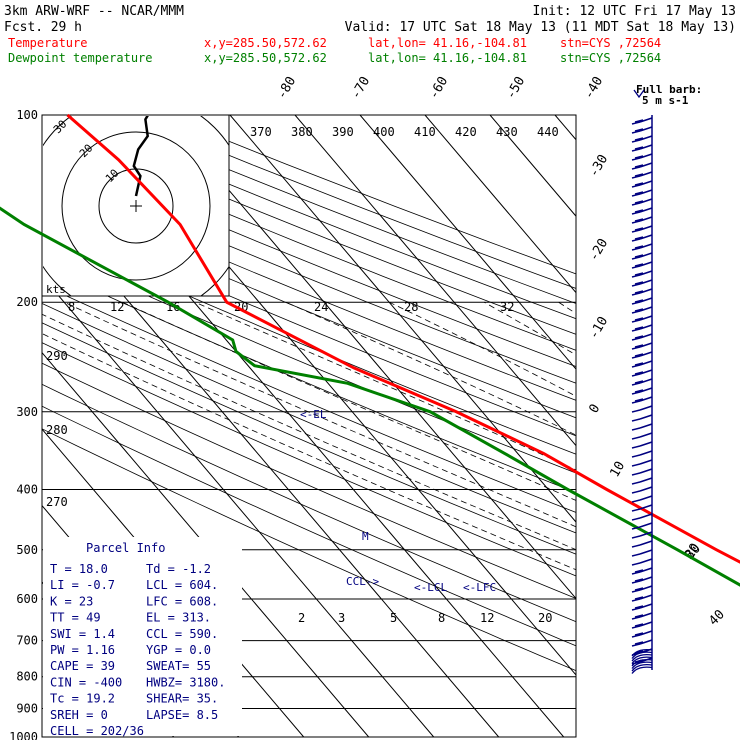 Image resolution: width=740 pixels, height=740 pixels. What do you see at coordinates (56, 289) in the screenshot?
I see `hodograph-units: kts` at bounding box center [56, 289].